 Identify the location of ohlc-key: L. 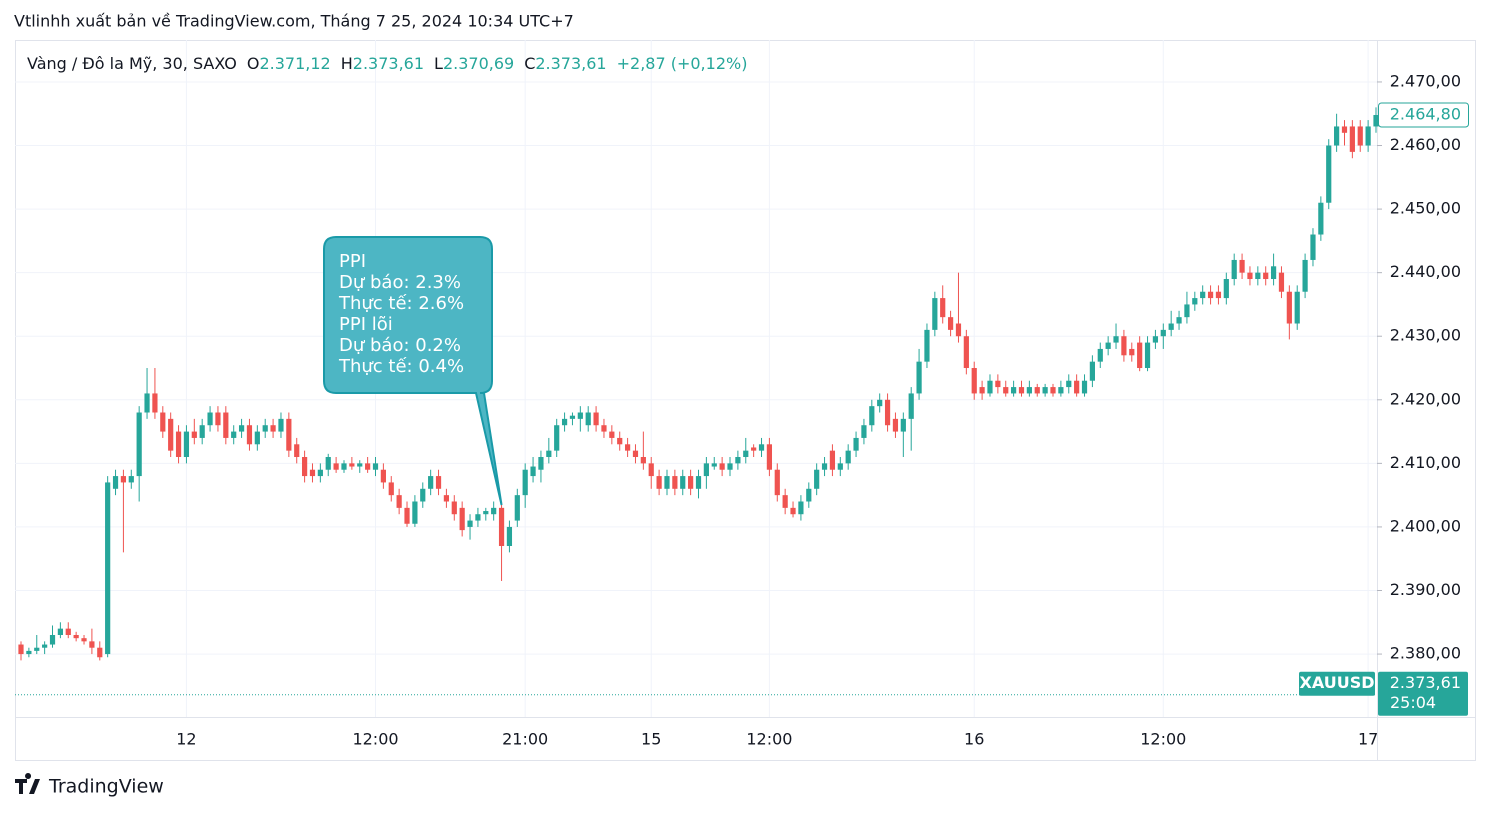
(438, 63).